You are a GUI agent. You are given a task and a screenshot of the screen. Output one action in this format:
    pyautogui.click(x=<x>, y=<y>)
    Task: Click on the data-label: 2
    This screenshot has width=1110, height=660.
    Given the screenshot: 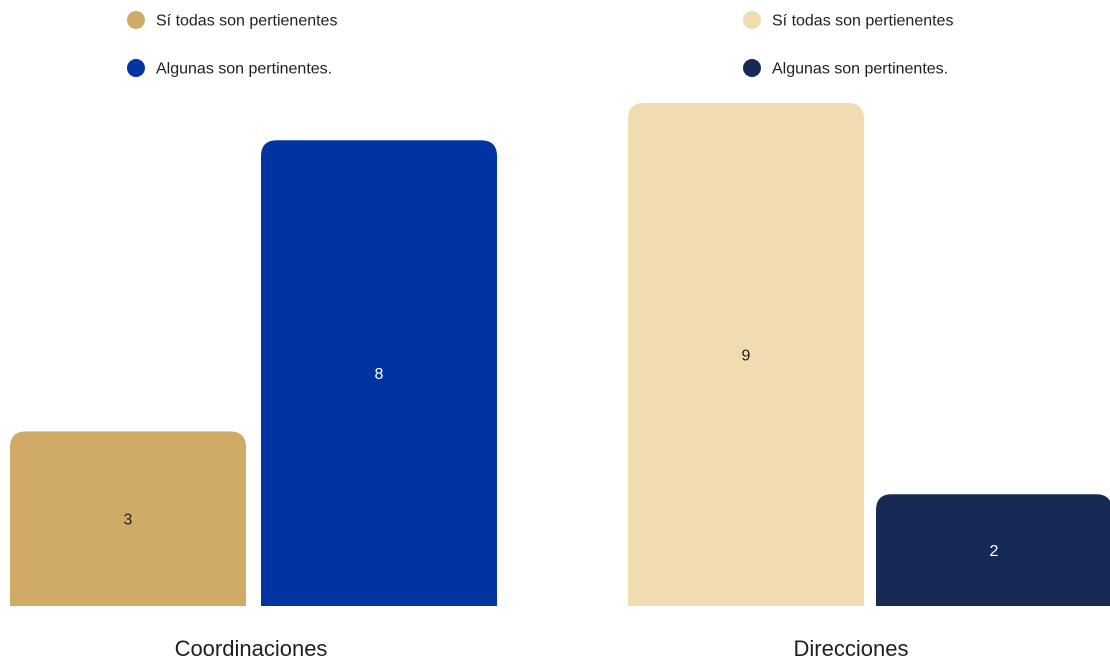 What is the action you would take?
    pyautogui.click(x=994, y=551)
    